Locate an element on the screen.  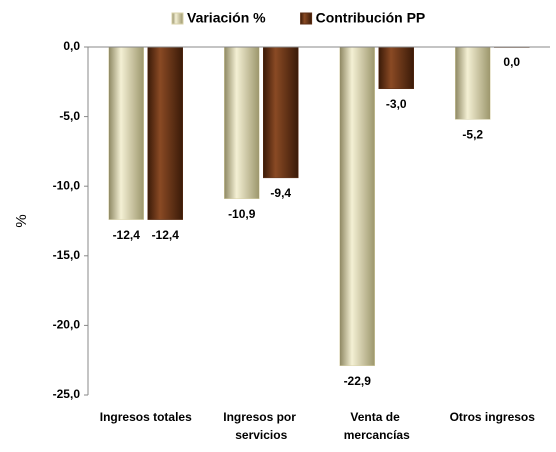
value-label: -3,0 is located at coordinates (396, 104).